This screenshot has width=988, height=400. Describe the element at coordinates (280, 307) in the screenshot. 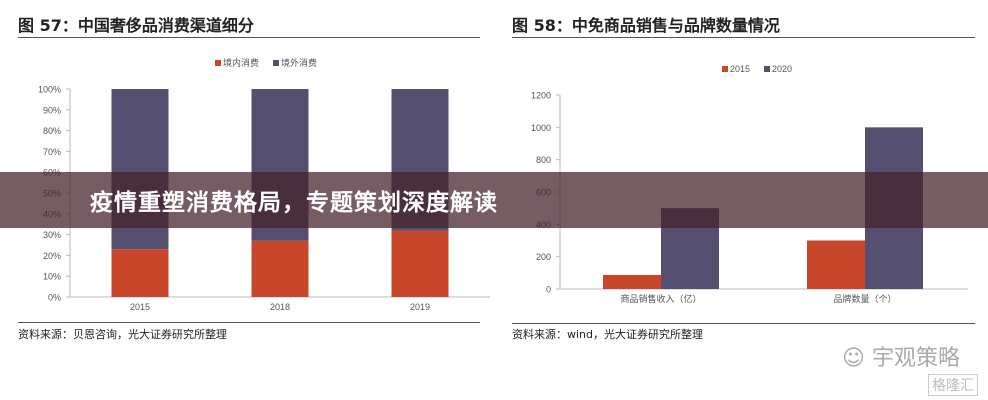

I see `chart1-x-tick-label: 2018` at that location.